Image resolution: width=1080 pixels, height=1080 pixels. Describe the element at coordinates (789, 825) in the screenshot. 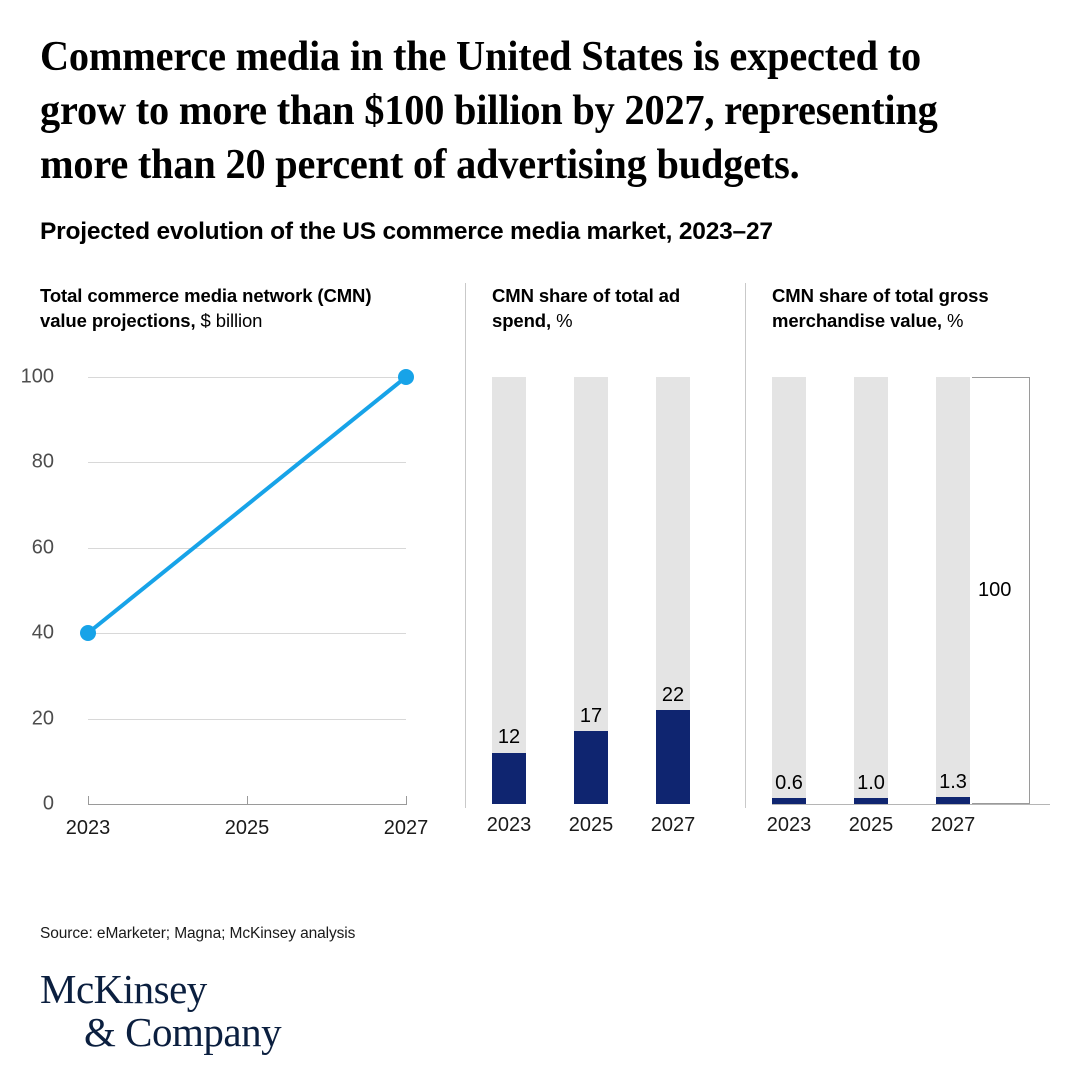

I see `gmv-bar-xlabel-2023: 2023` at that location.